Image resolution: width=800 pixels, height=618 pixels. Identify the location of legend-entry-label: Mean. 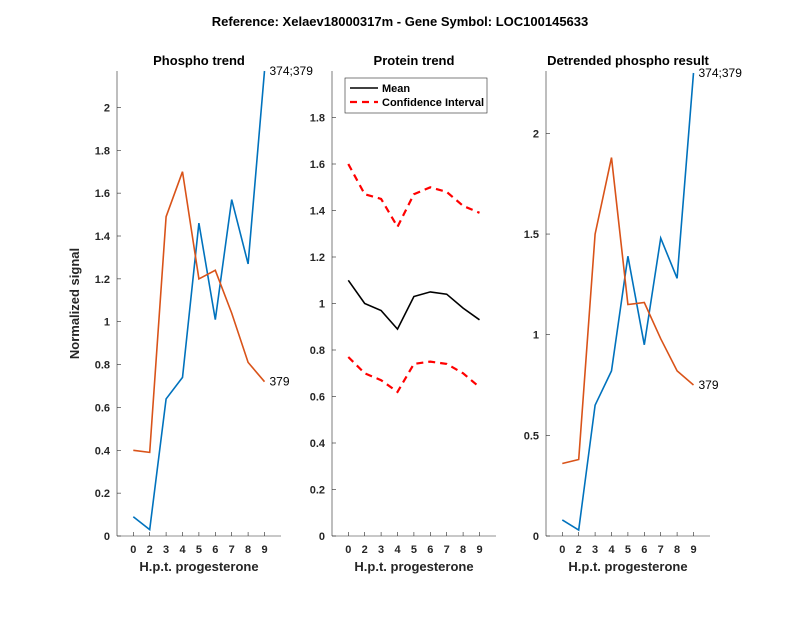
(396, 89).